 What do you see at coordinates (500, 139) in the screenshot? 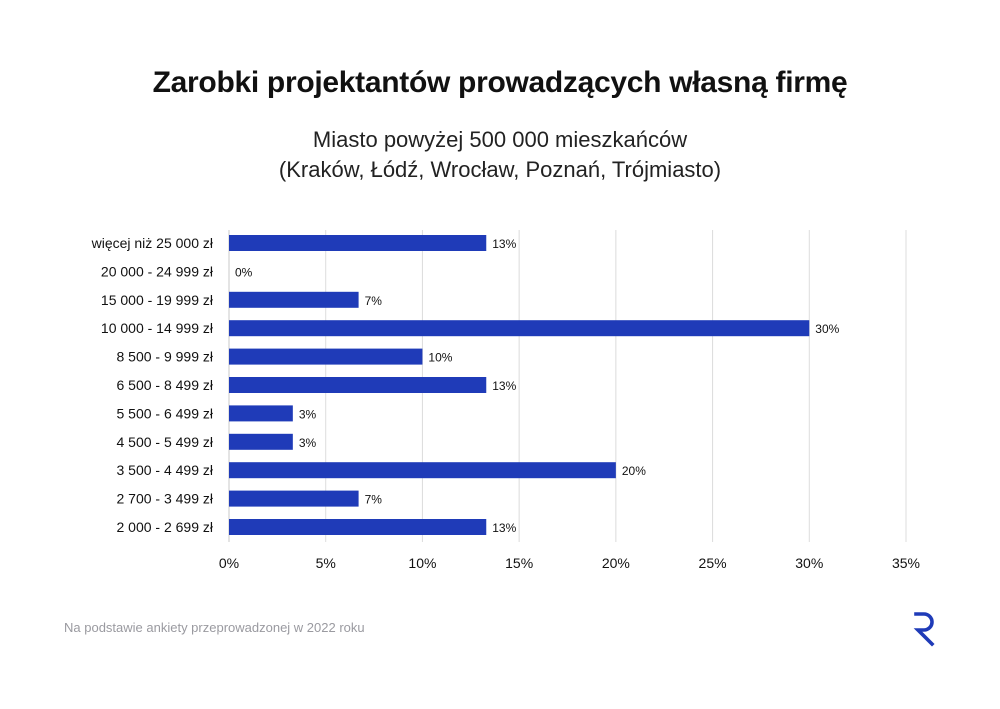
I see `chart-subtitle-line-1: Miasto powyżej 500 000 mieszkańców` at bounding box center [500, 139].